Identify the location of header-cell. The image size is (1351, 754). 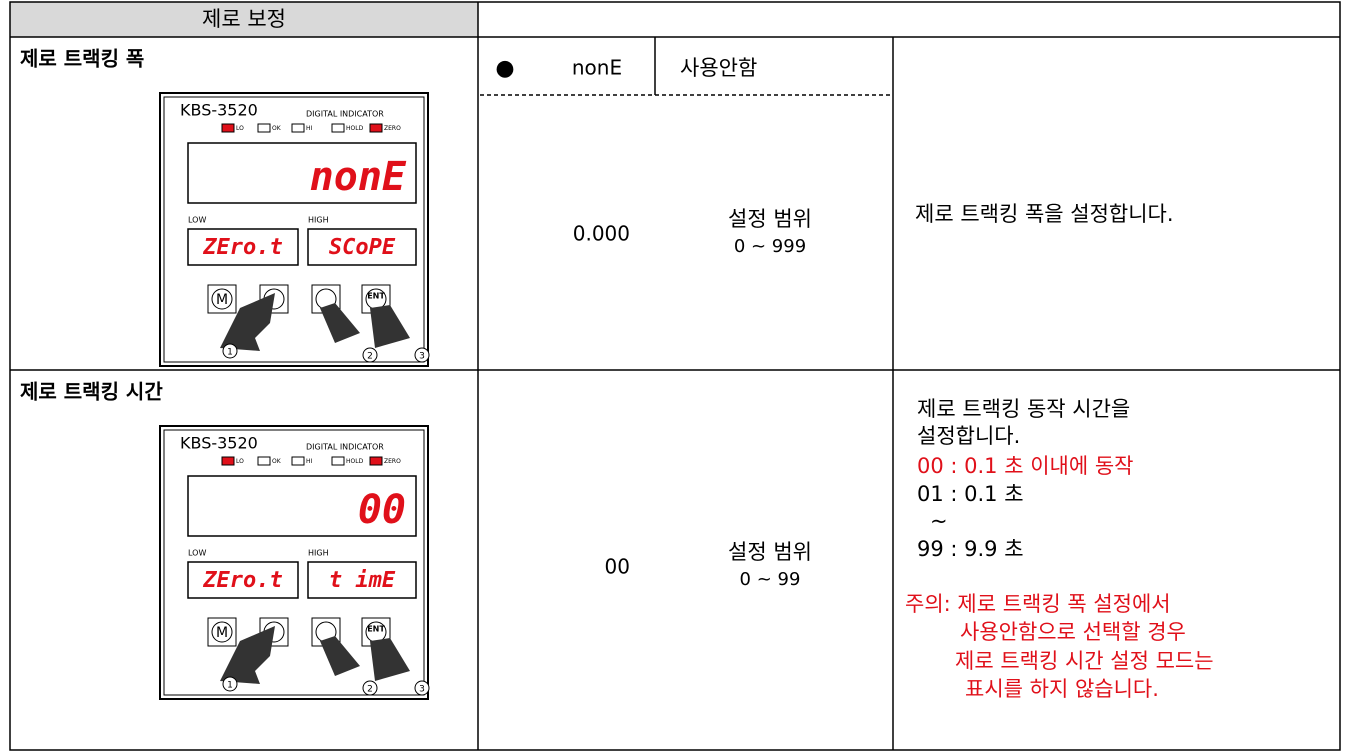
(244, 19).